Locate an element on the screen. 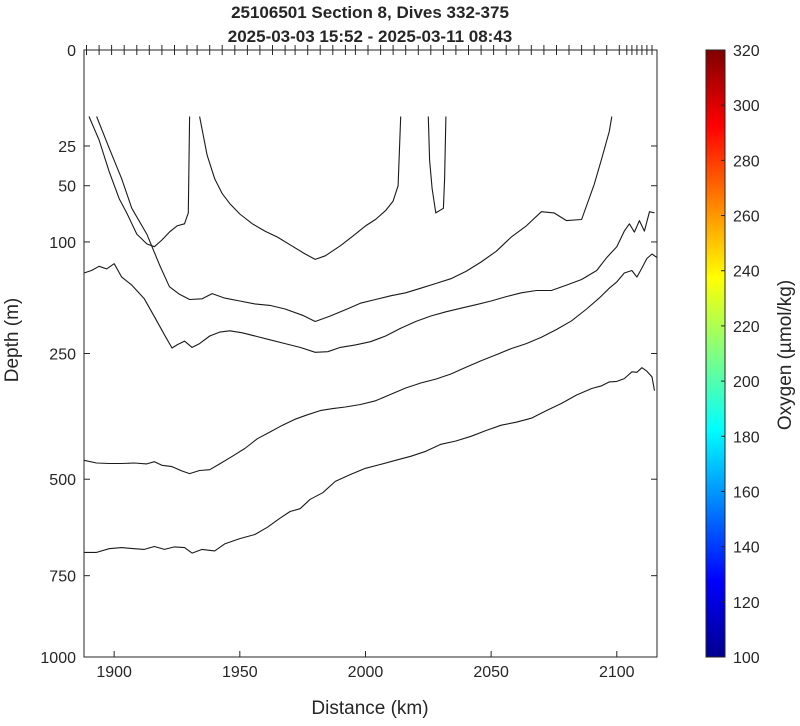 This screenshot has height=726, width=800. chart-title-line-1: 25106501 Section 8, Dives 332-375 is located at coordinates (370, 12).